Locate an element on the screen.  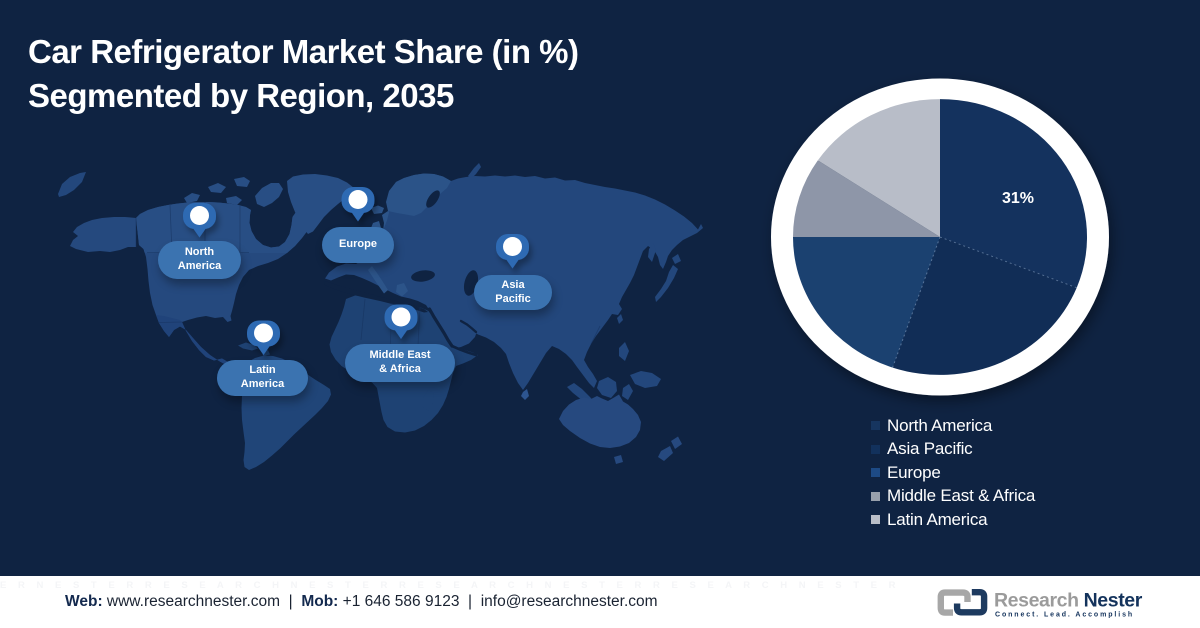
svg-text: Connect. Lead. Accomplish is located at coordinates (1064, 615).